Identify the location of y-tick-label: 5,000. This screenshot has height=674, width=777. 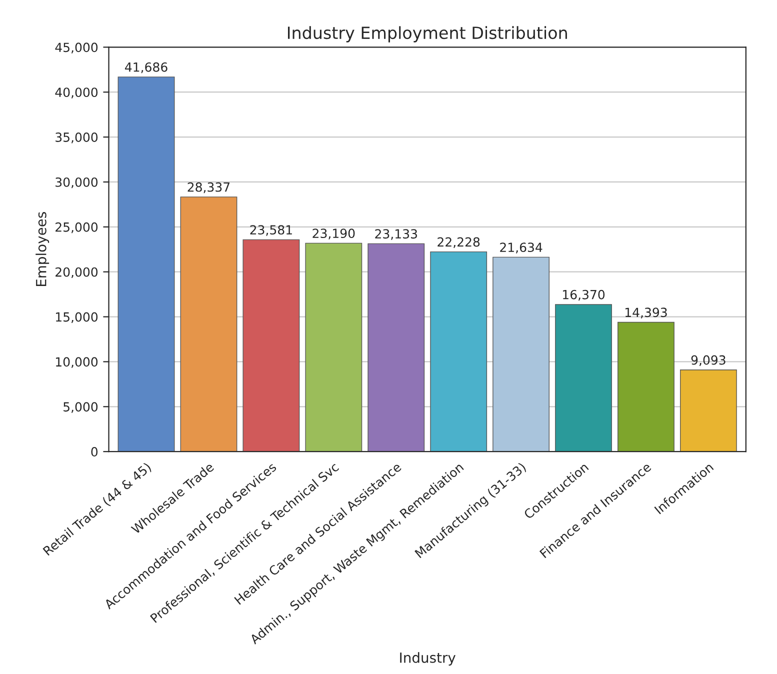
(81, 407).